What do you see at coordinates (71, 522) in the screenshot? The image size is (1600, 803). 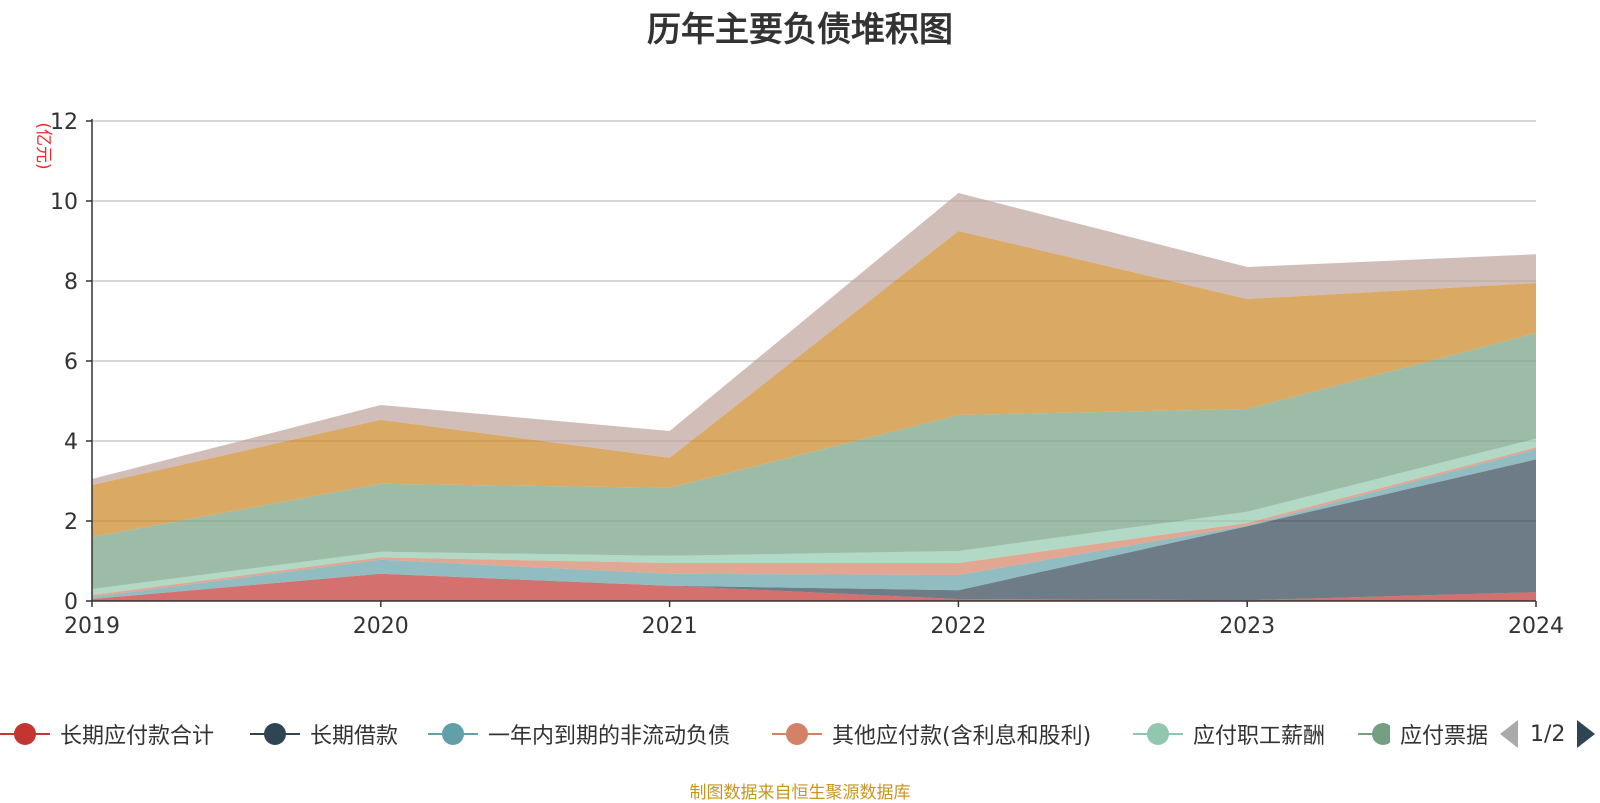 I see `y-tick-label: 2` at bounding box center [71, 522].